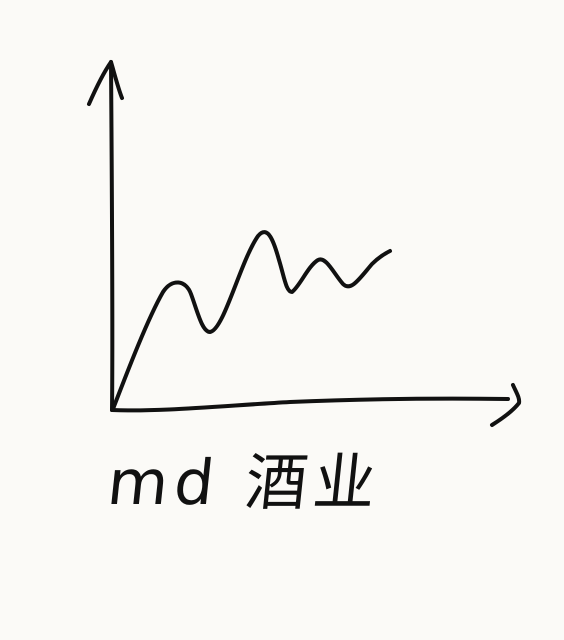 This screenshot has width=564, height=640. What do you see at coordinates (251, 320) in the screenshot?
I see `trend-line` at bounding box center [251, 320].